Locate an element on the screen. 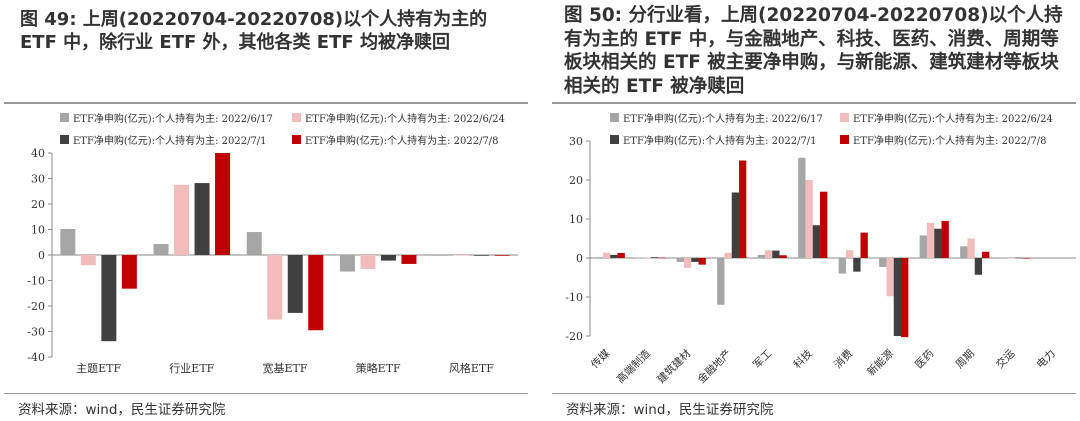  title-rule is located at coordinates (814, 103).